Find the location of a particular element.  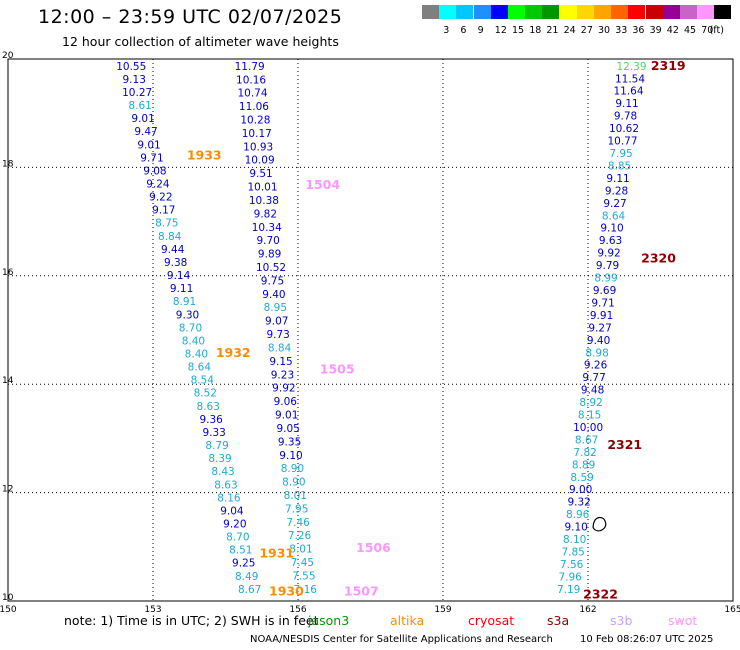

wave-height-value: 10.01 is located at coordinates (262, 188).